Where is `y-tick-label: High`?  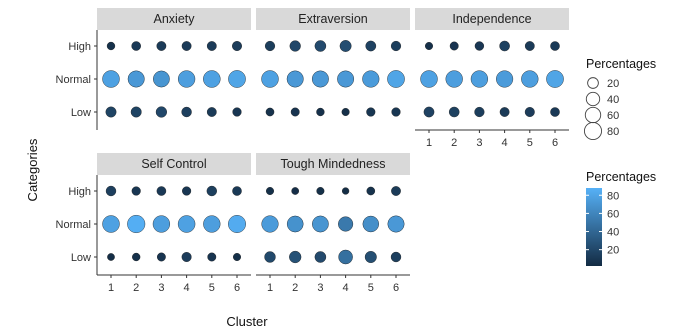 y-tick-label: High is located at coordinates (79, 47).